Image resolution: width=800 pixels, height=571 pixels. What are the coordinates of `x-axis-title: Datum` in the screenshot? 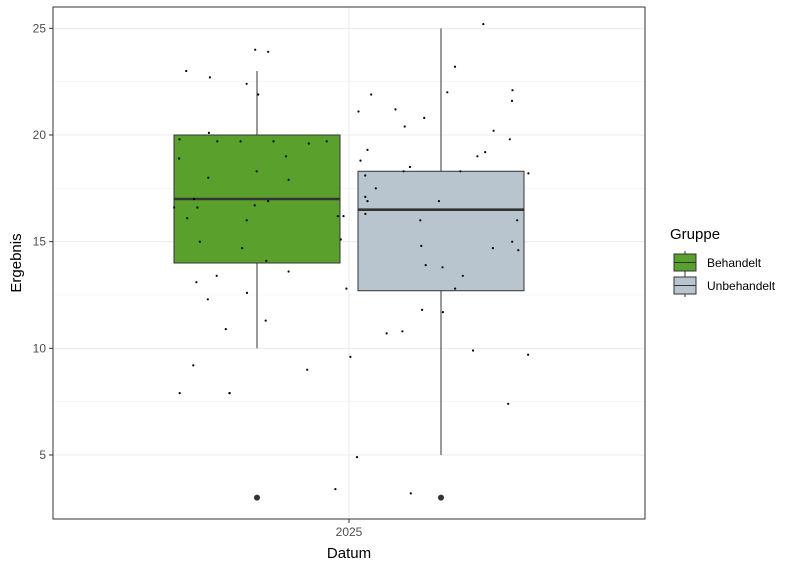 It's located at (349, 553).